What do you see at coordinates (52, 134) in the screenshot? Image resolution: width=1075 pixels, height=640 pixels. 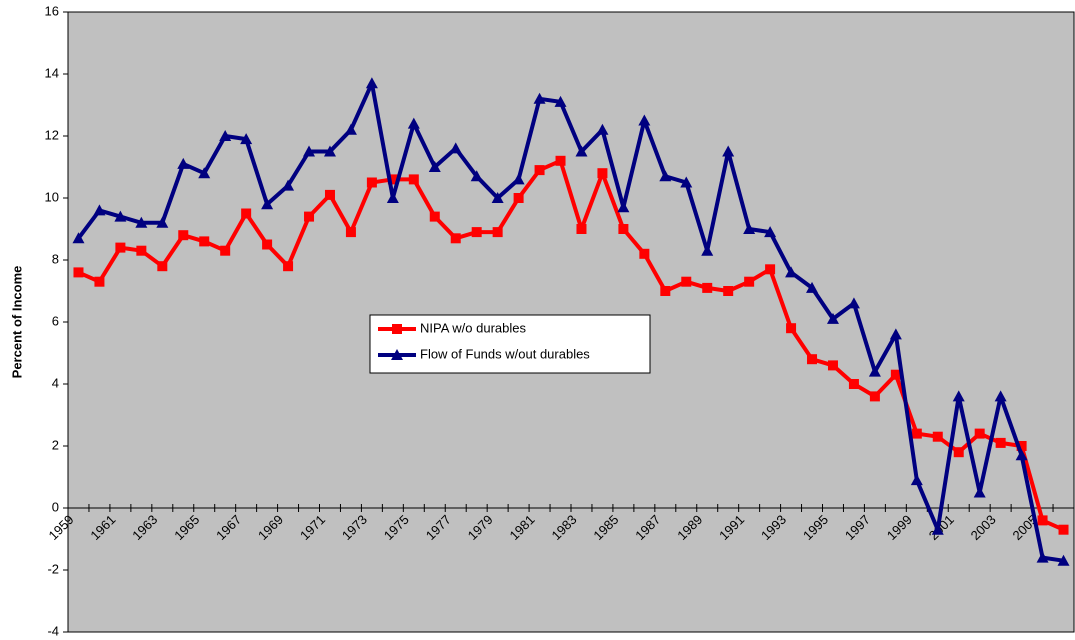 I see `y-tick-label: 12` at bounding box center [52, 134].